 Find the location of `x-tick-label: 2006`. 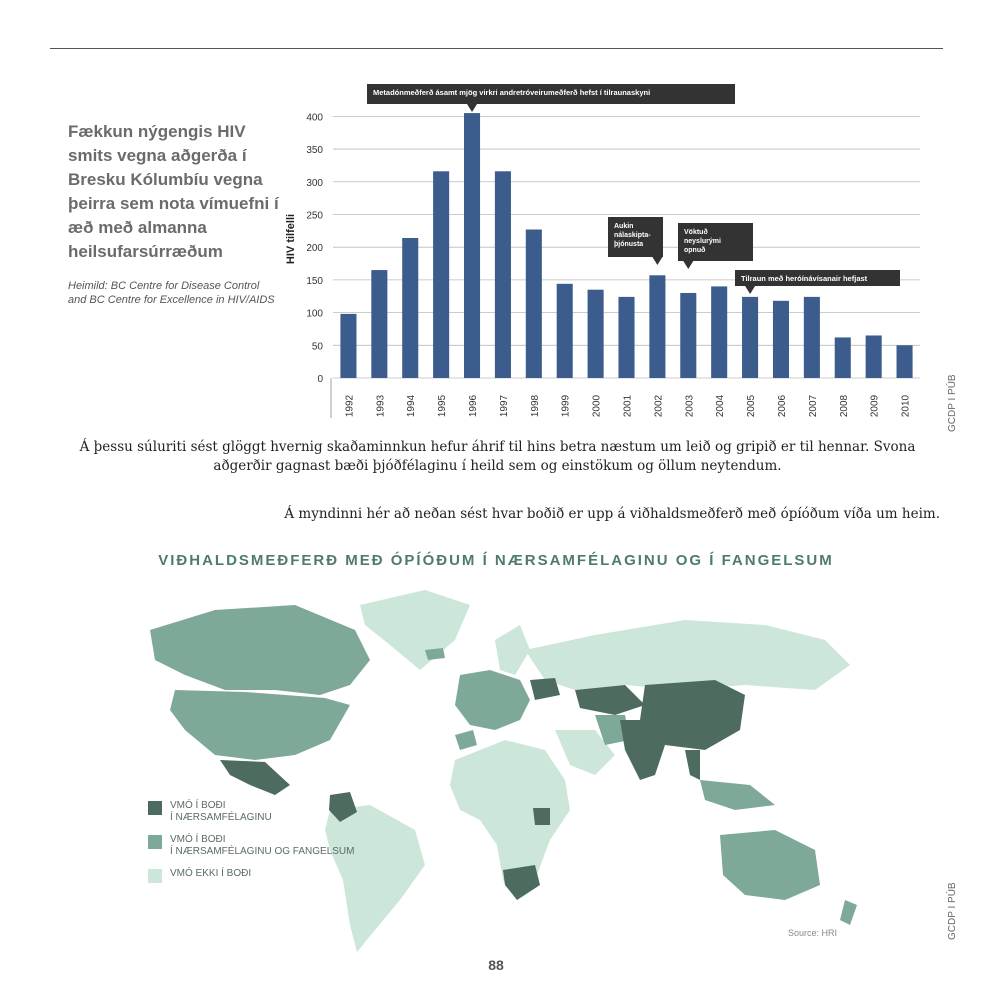

x-tick-label: 2006 is located at coordinates (782, 405).